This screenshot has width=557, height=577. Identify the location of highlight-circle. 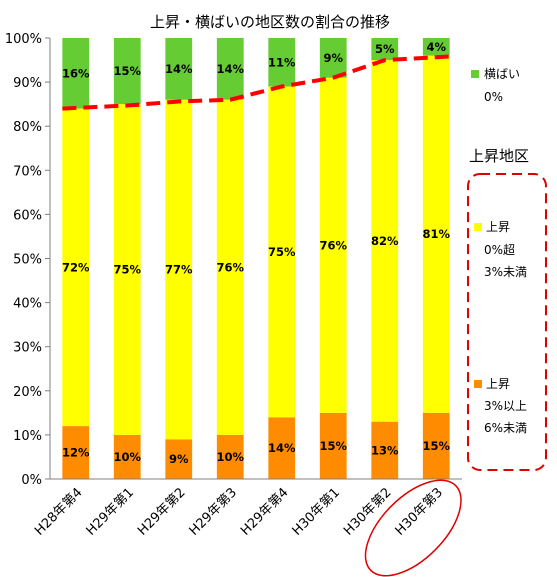
(413, 528).